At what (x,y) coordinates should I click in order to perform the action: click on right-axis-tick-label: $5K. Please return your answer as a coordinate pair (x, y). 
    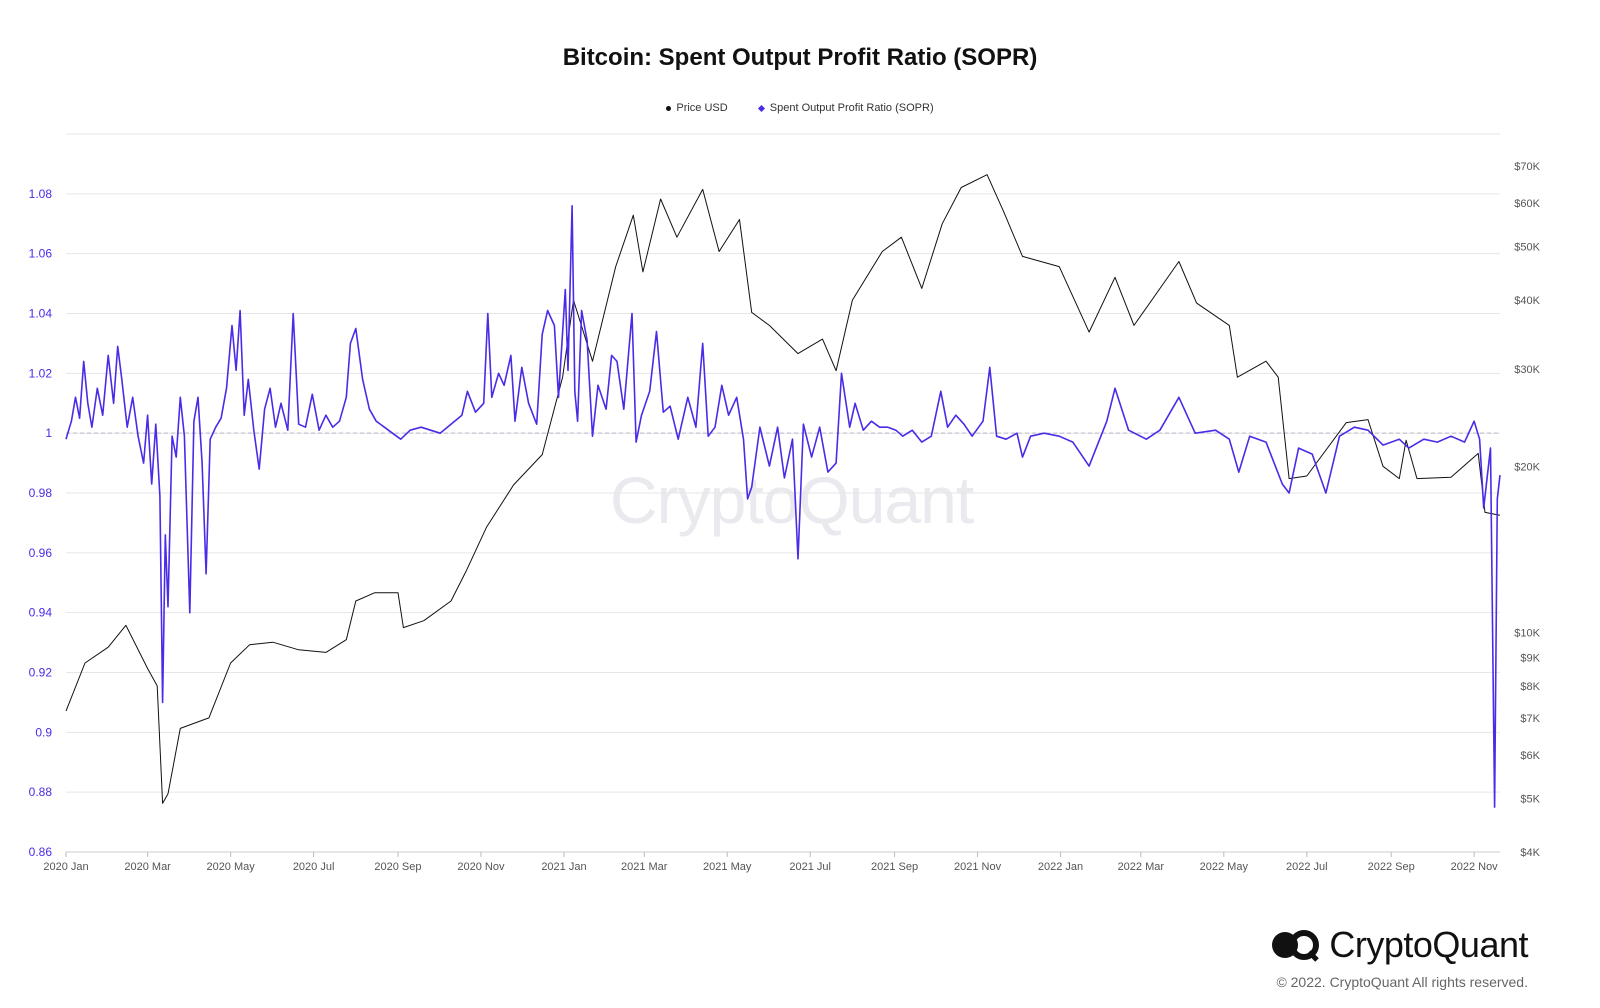
    Looking at the image, I should click on (1530, 800).